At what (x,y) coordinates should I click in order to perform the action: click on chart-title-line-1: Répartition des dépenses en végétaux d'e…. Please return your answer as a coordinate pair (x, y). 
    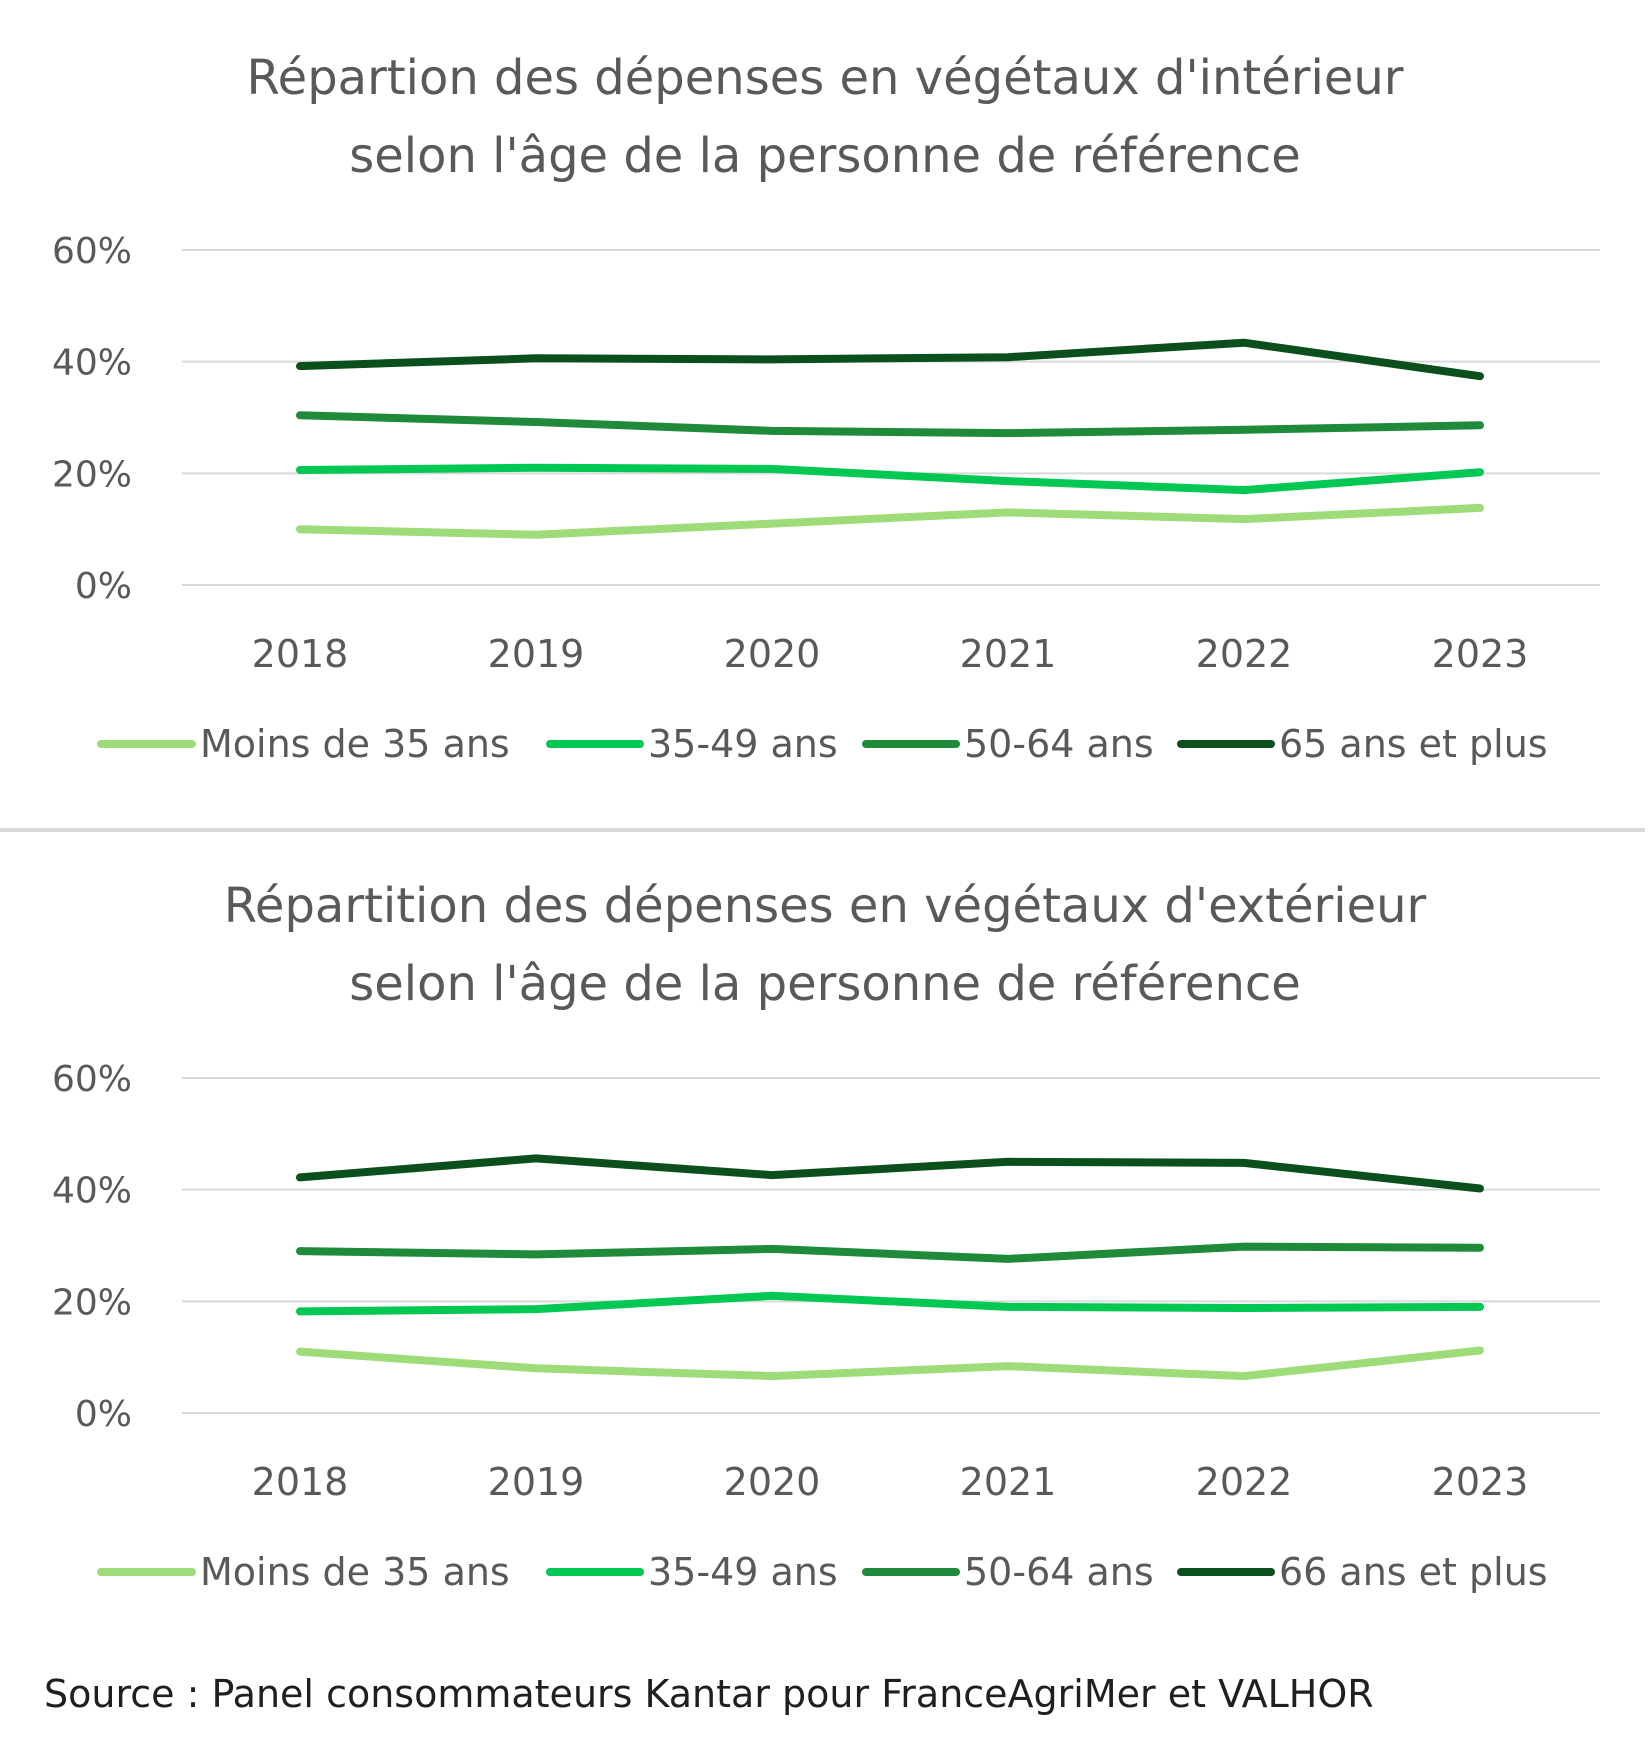
    Looking at the image, I should click on (825, 906).